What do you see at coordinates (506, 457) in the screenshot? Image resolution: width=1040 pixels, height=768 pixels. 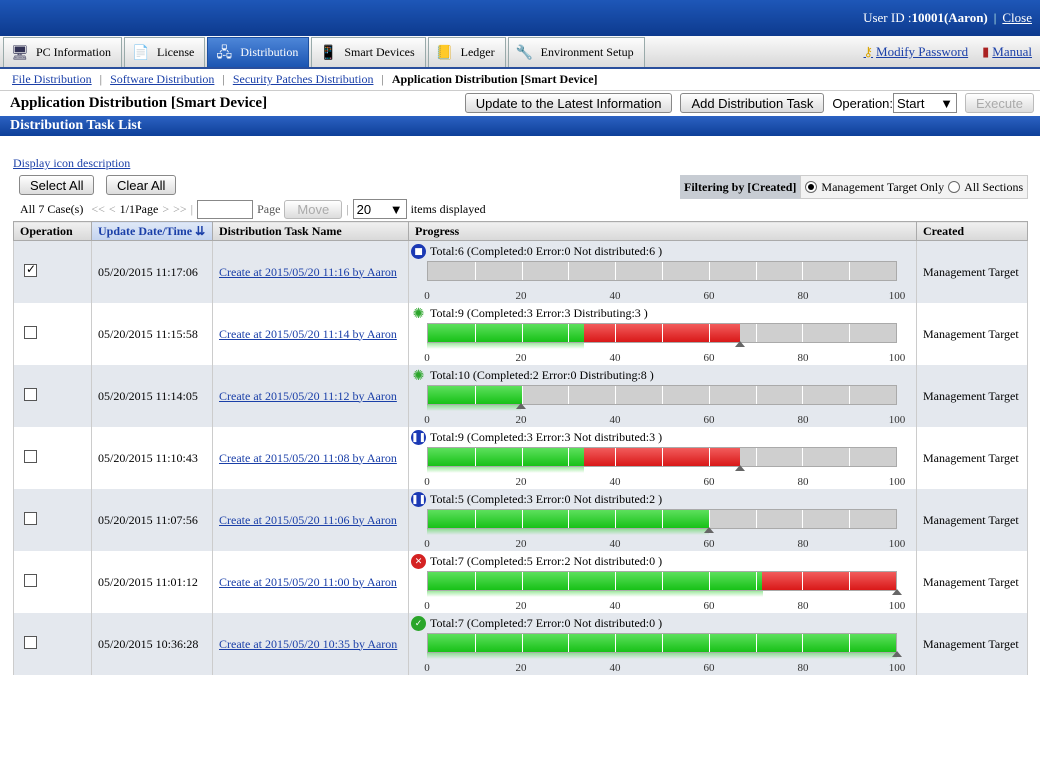 I see `completed-segment` at bounding box center [506, 457].